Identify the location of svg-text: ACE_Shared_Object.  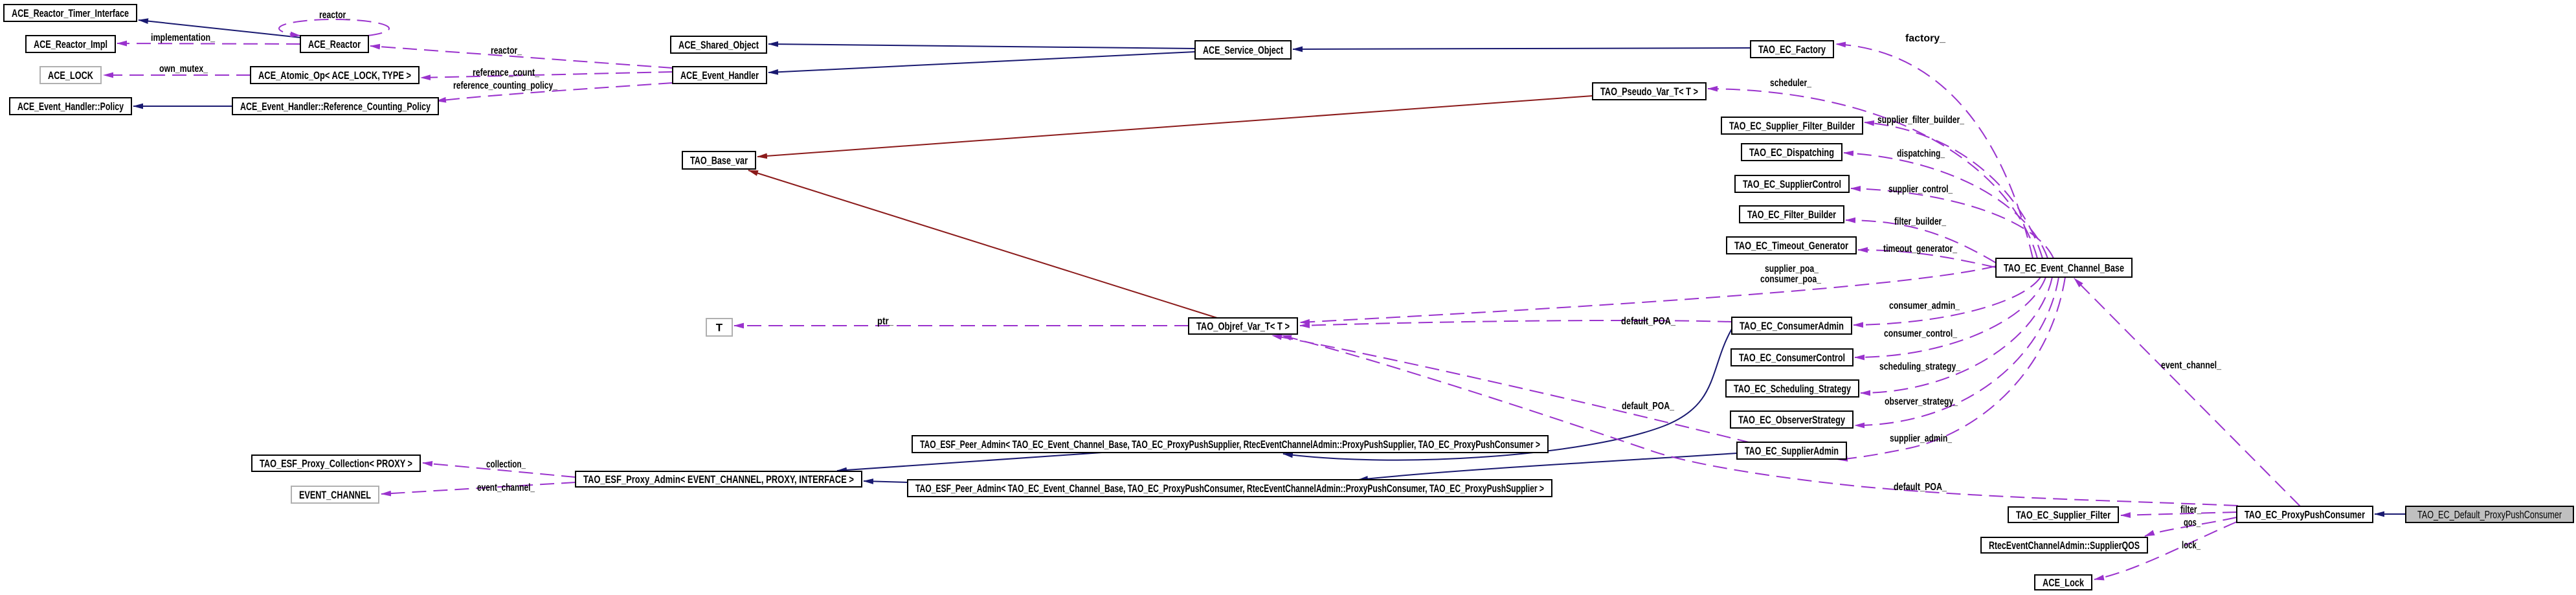
(718, 45).